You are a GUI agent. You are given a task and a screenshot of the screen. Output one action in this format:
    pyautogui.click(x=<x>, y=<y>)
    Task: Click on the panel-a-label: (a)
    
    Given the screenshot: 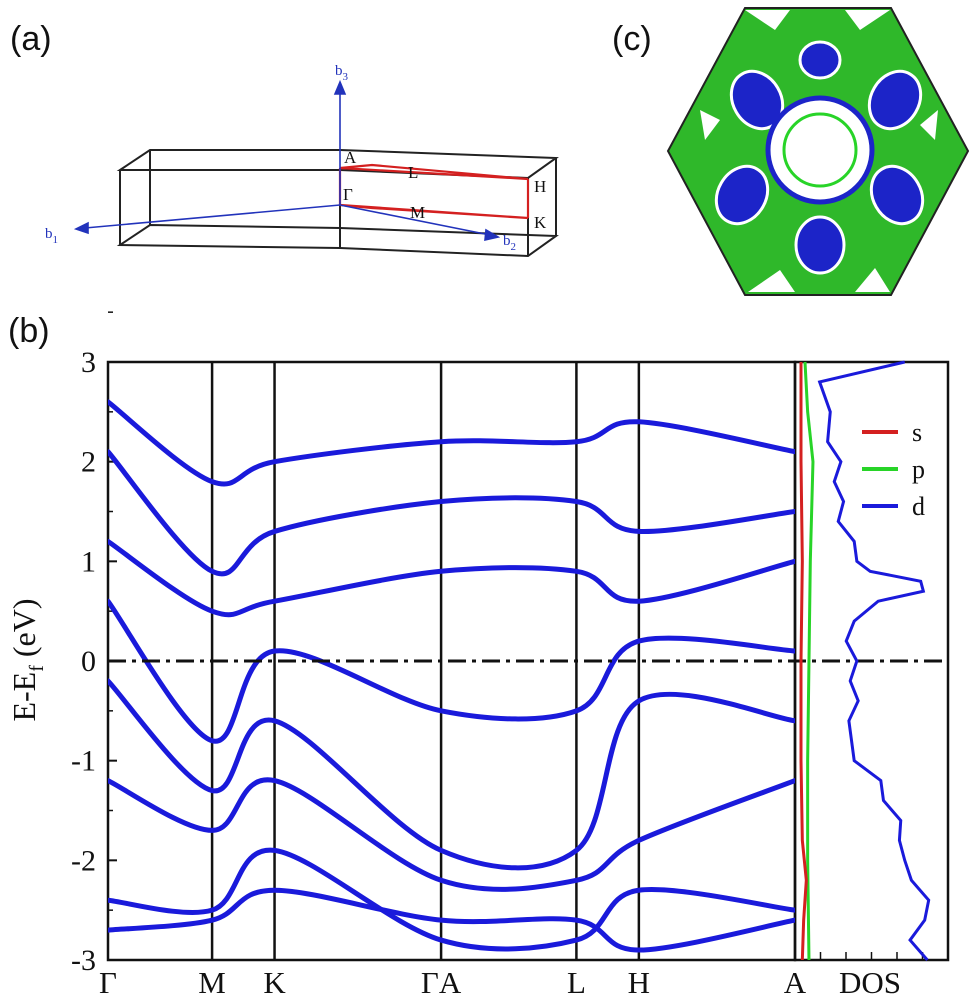 What is the action you would take?
    pyautogui.click(x=31, y=39)
    